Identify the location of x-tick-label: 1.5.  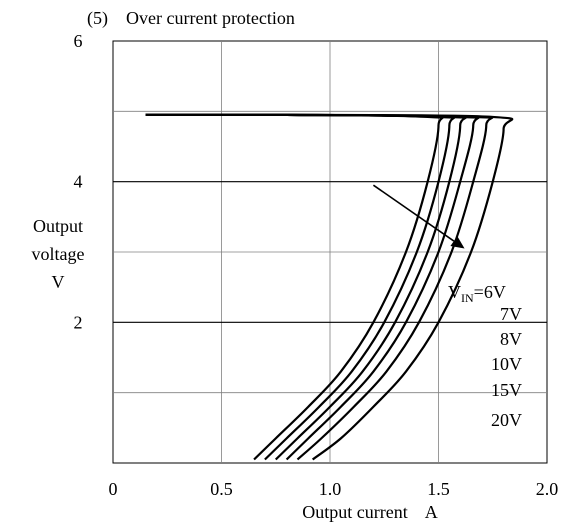
(438, 489).